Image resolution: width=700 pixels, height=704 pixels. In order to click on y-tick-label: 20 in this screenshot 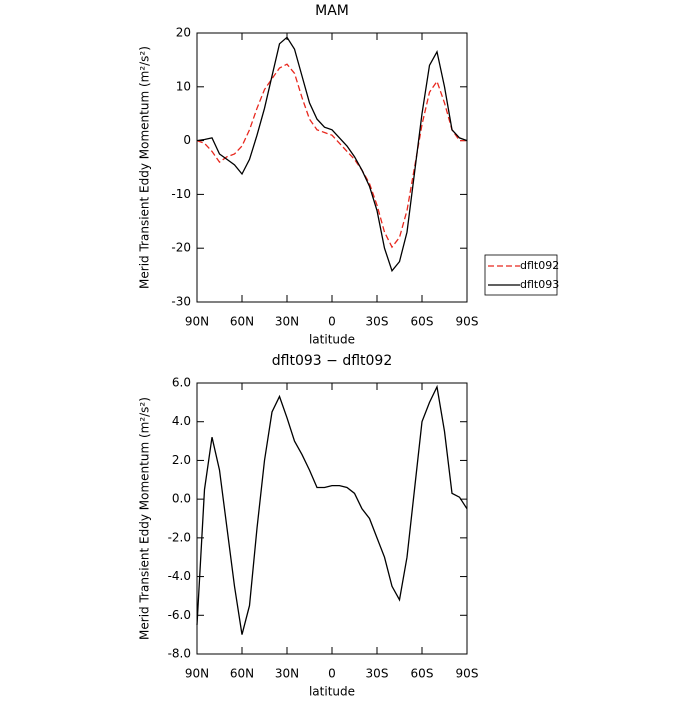, I will do `click(183, 33)`.